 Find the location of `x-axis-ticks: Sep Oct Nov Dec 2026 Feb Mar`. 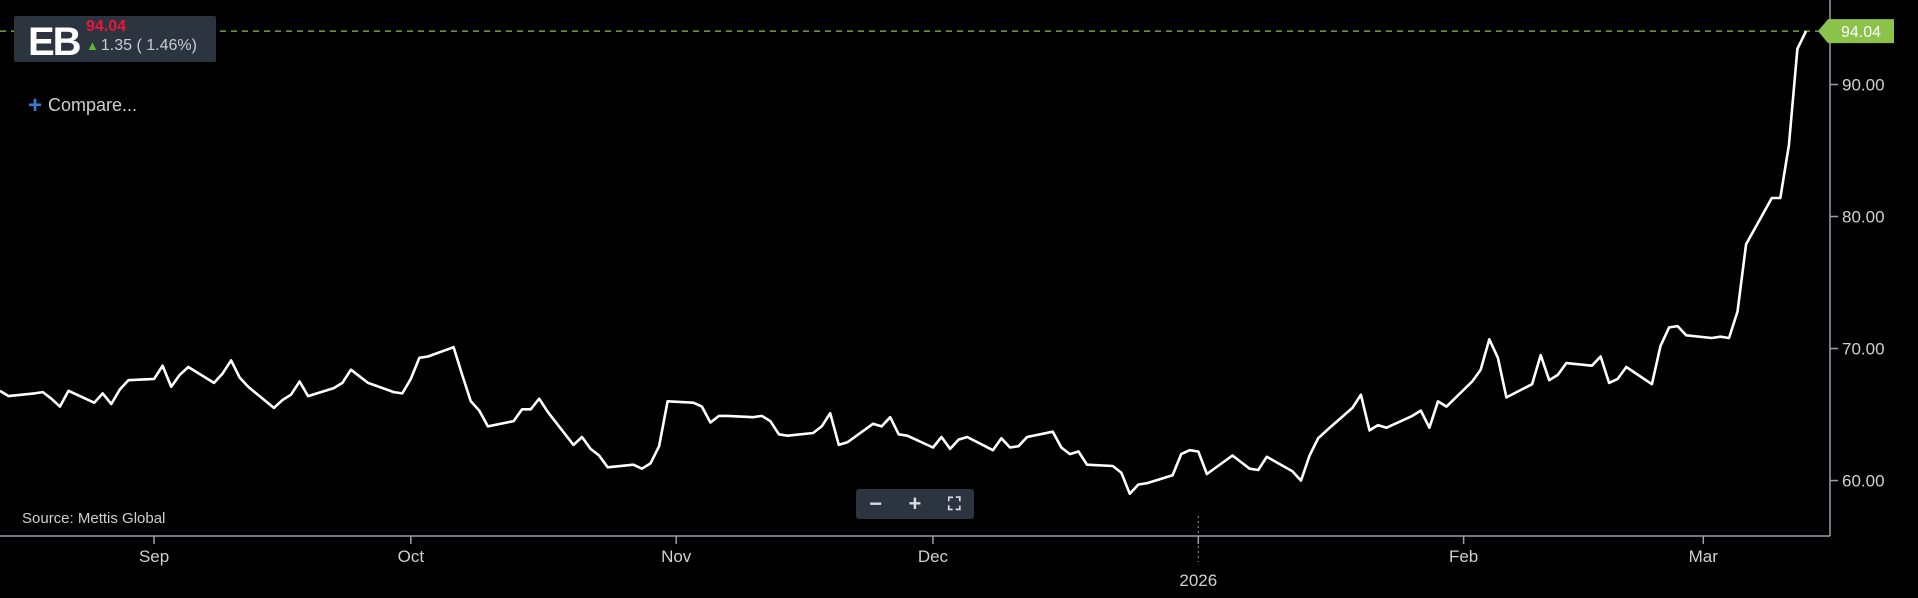

x-axis-ticks: Sep Oct Nov Dec 2026 Feb Mar is located at coordinates (928, 553).